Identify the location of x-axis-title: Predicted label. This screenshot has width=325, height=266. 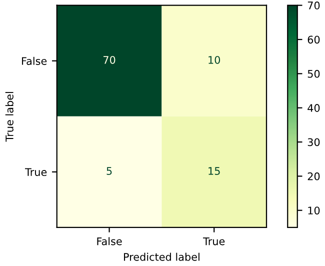
(162, 256).